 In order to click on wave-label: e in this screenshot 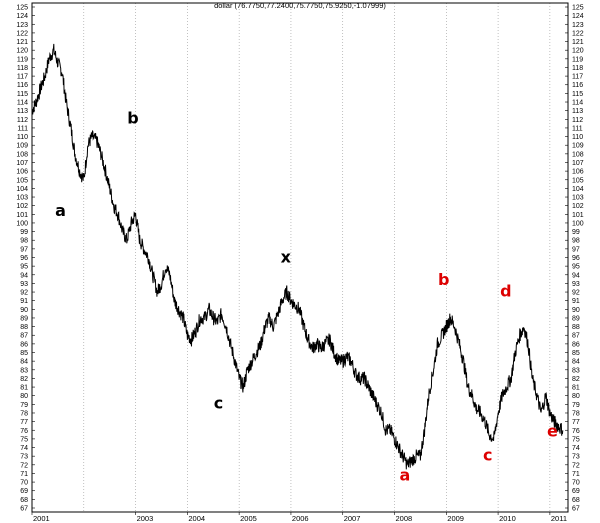, I will do `click(552, 430)`.